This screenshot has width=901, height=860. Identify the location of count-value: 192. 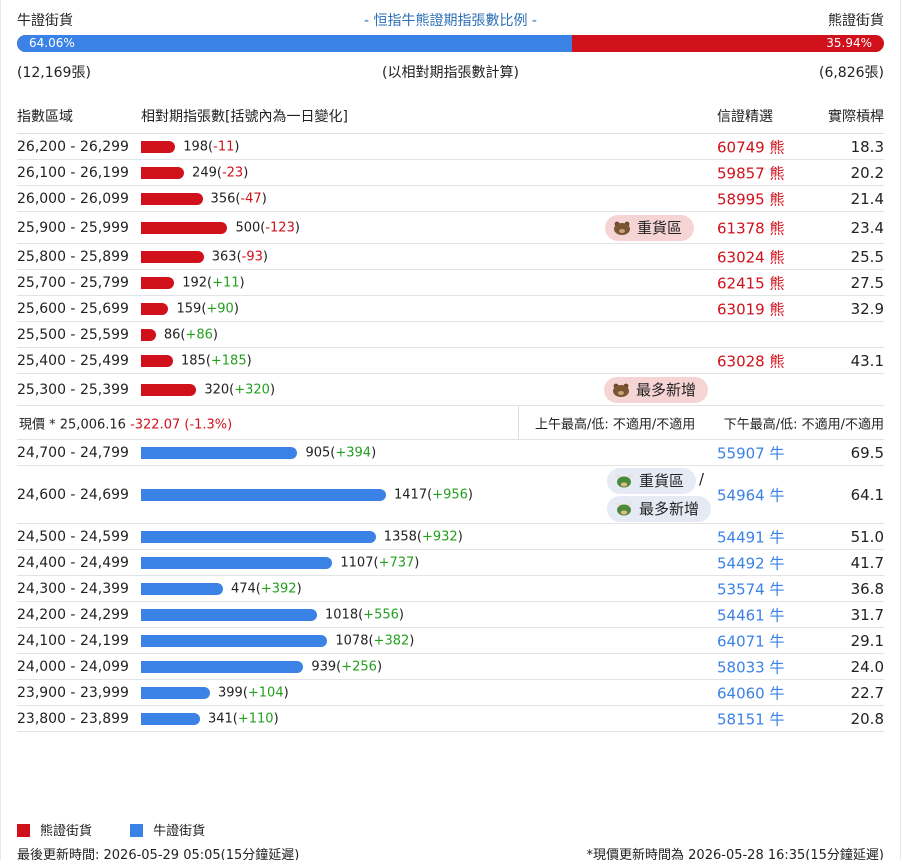
(195, 282).